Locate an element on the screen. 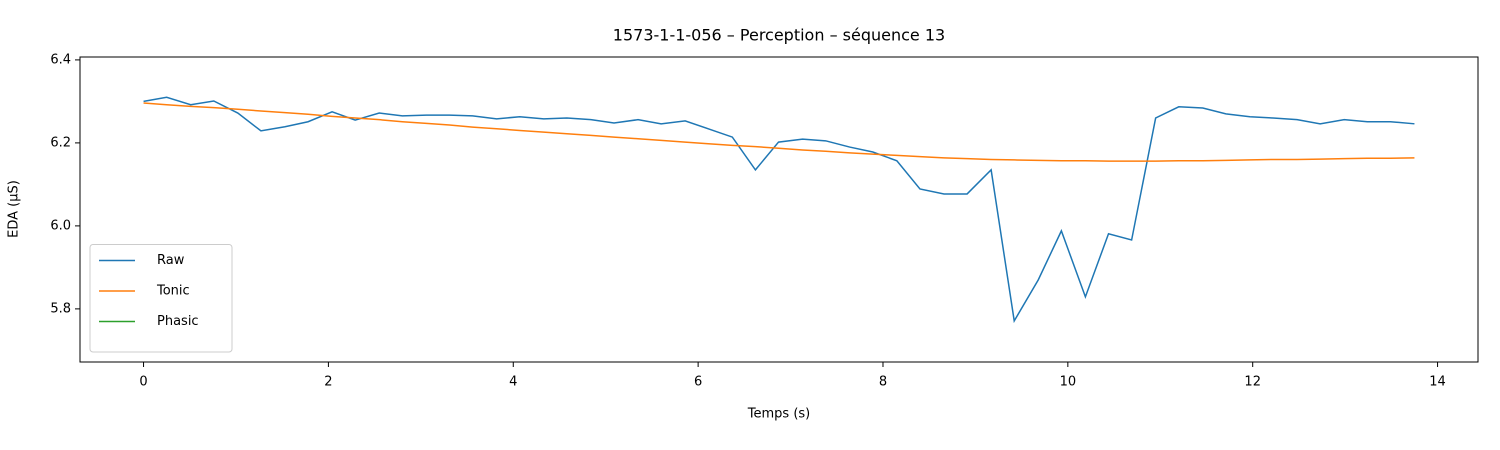  series-line is located at coordinates (779, 132).